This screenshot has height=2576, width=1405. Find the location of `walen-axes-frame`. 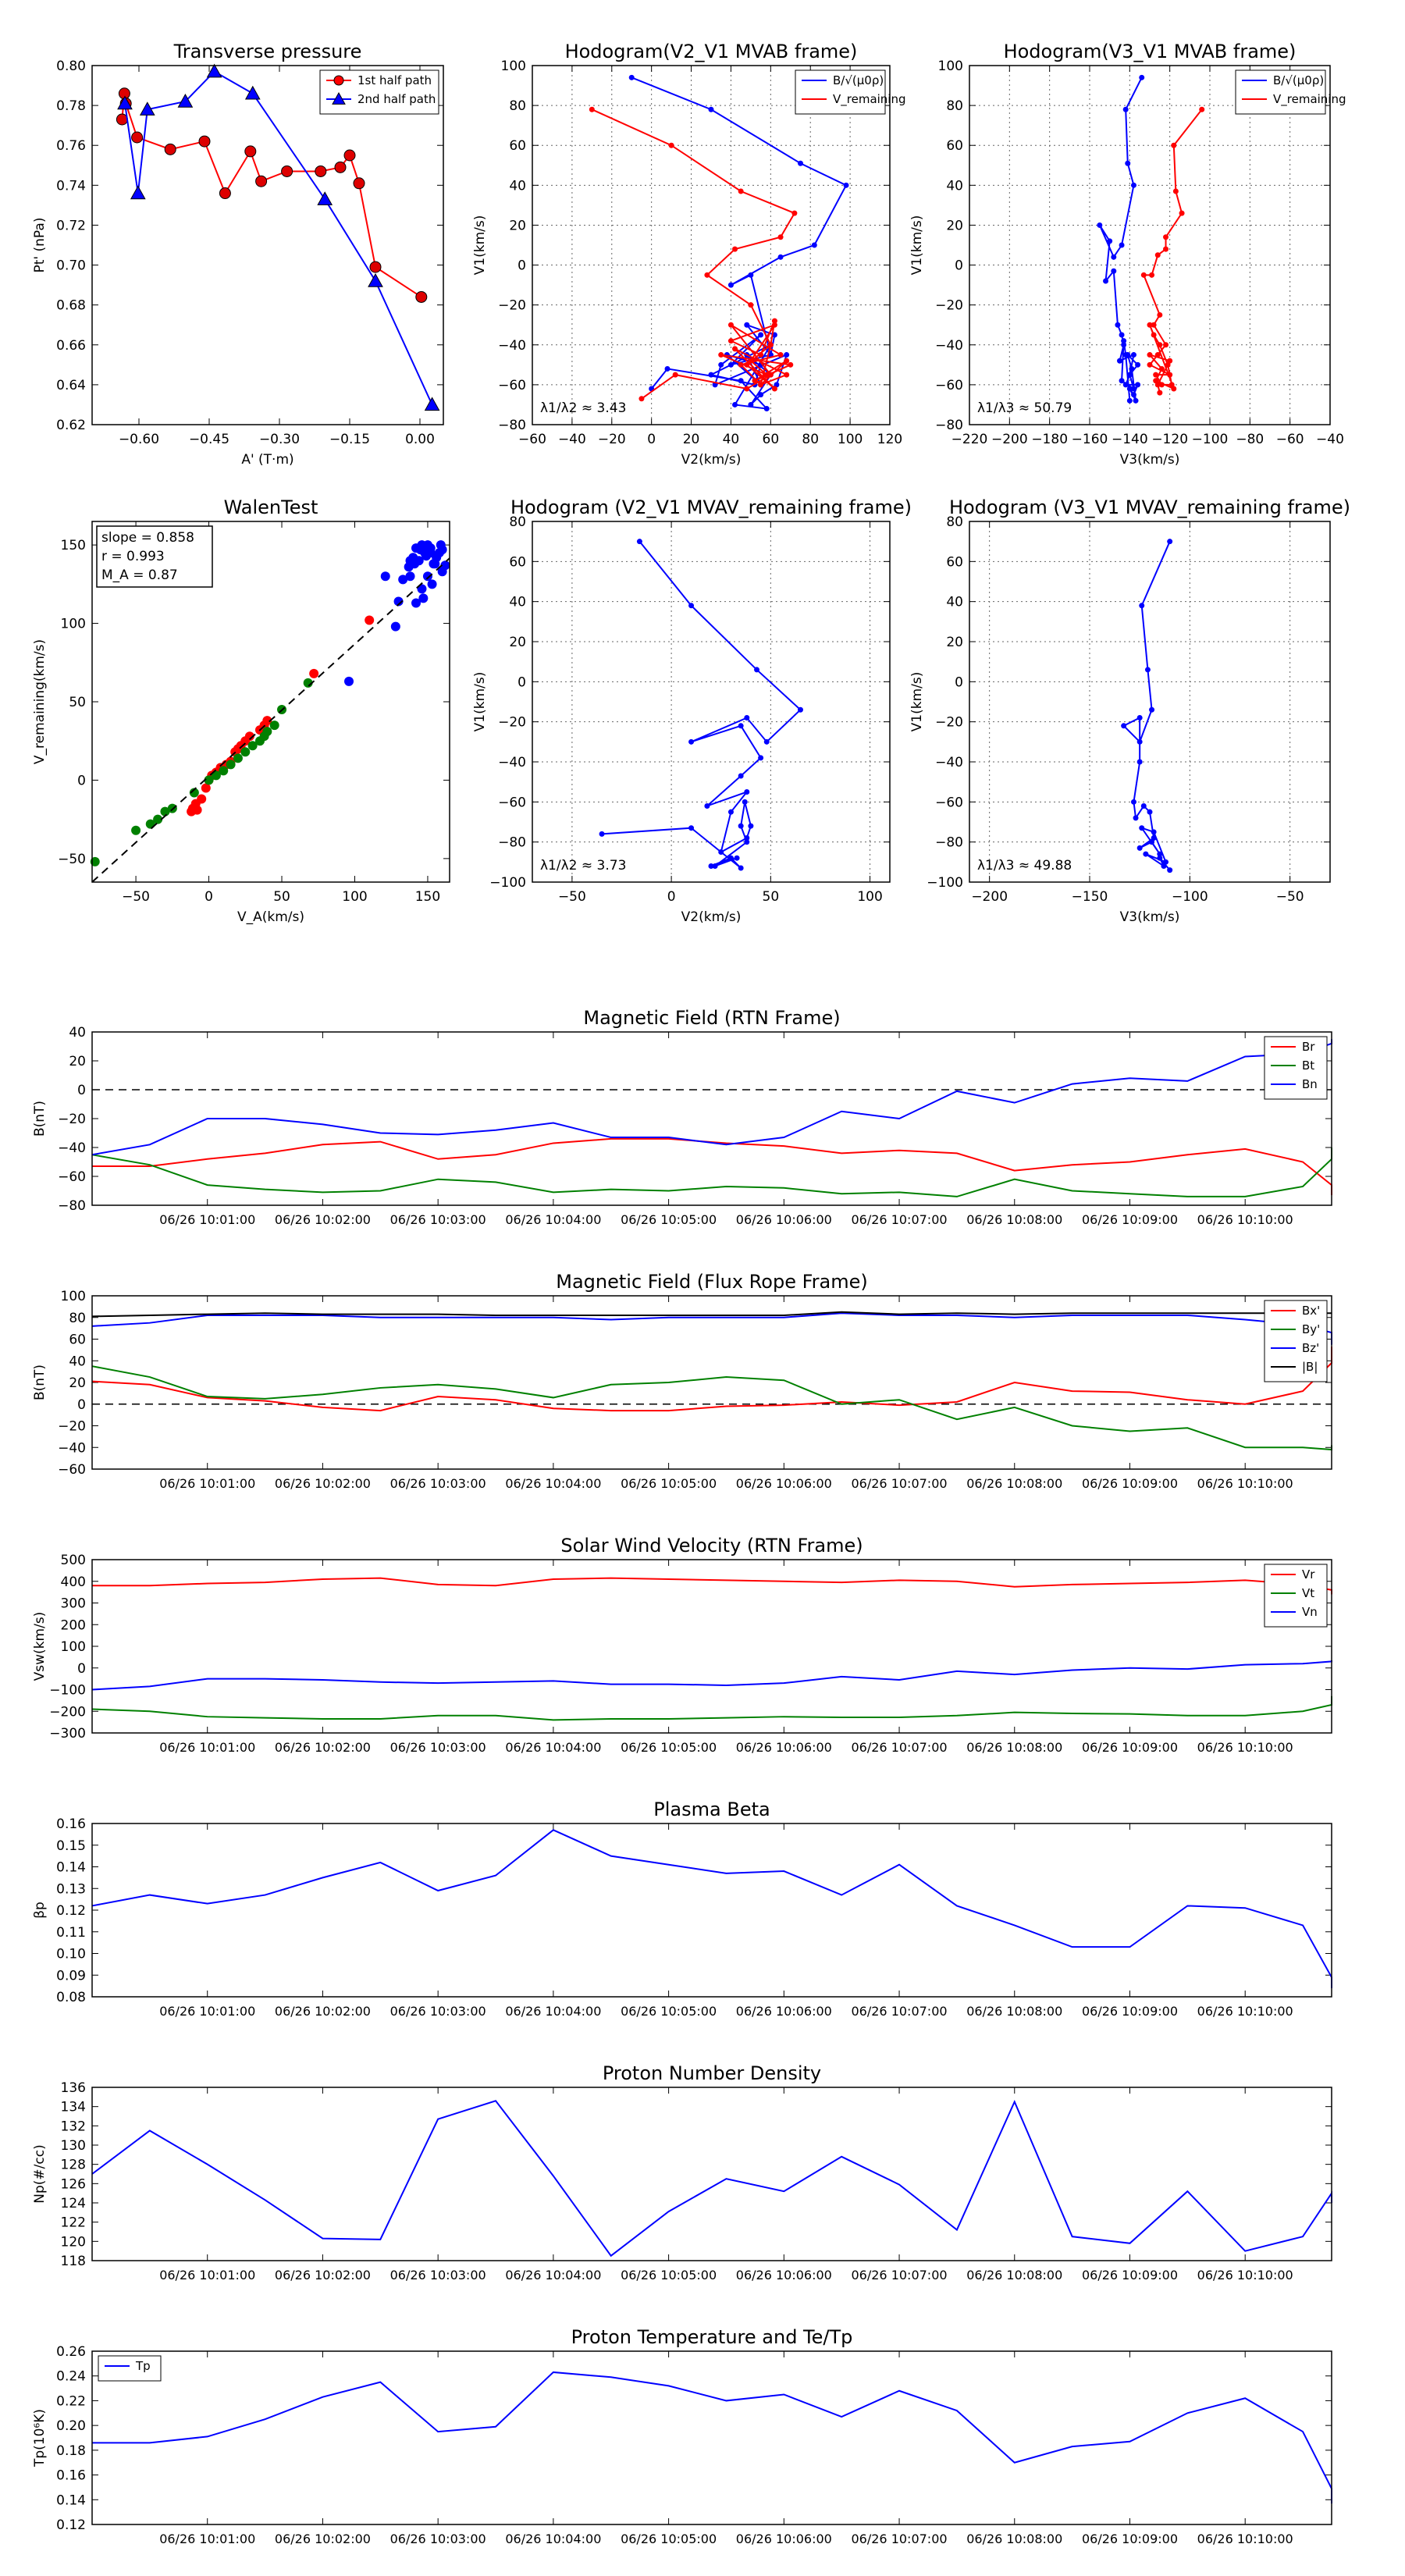

walen-axes-frame is located at coordinates (270, 702).